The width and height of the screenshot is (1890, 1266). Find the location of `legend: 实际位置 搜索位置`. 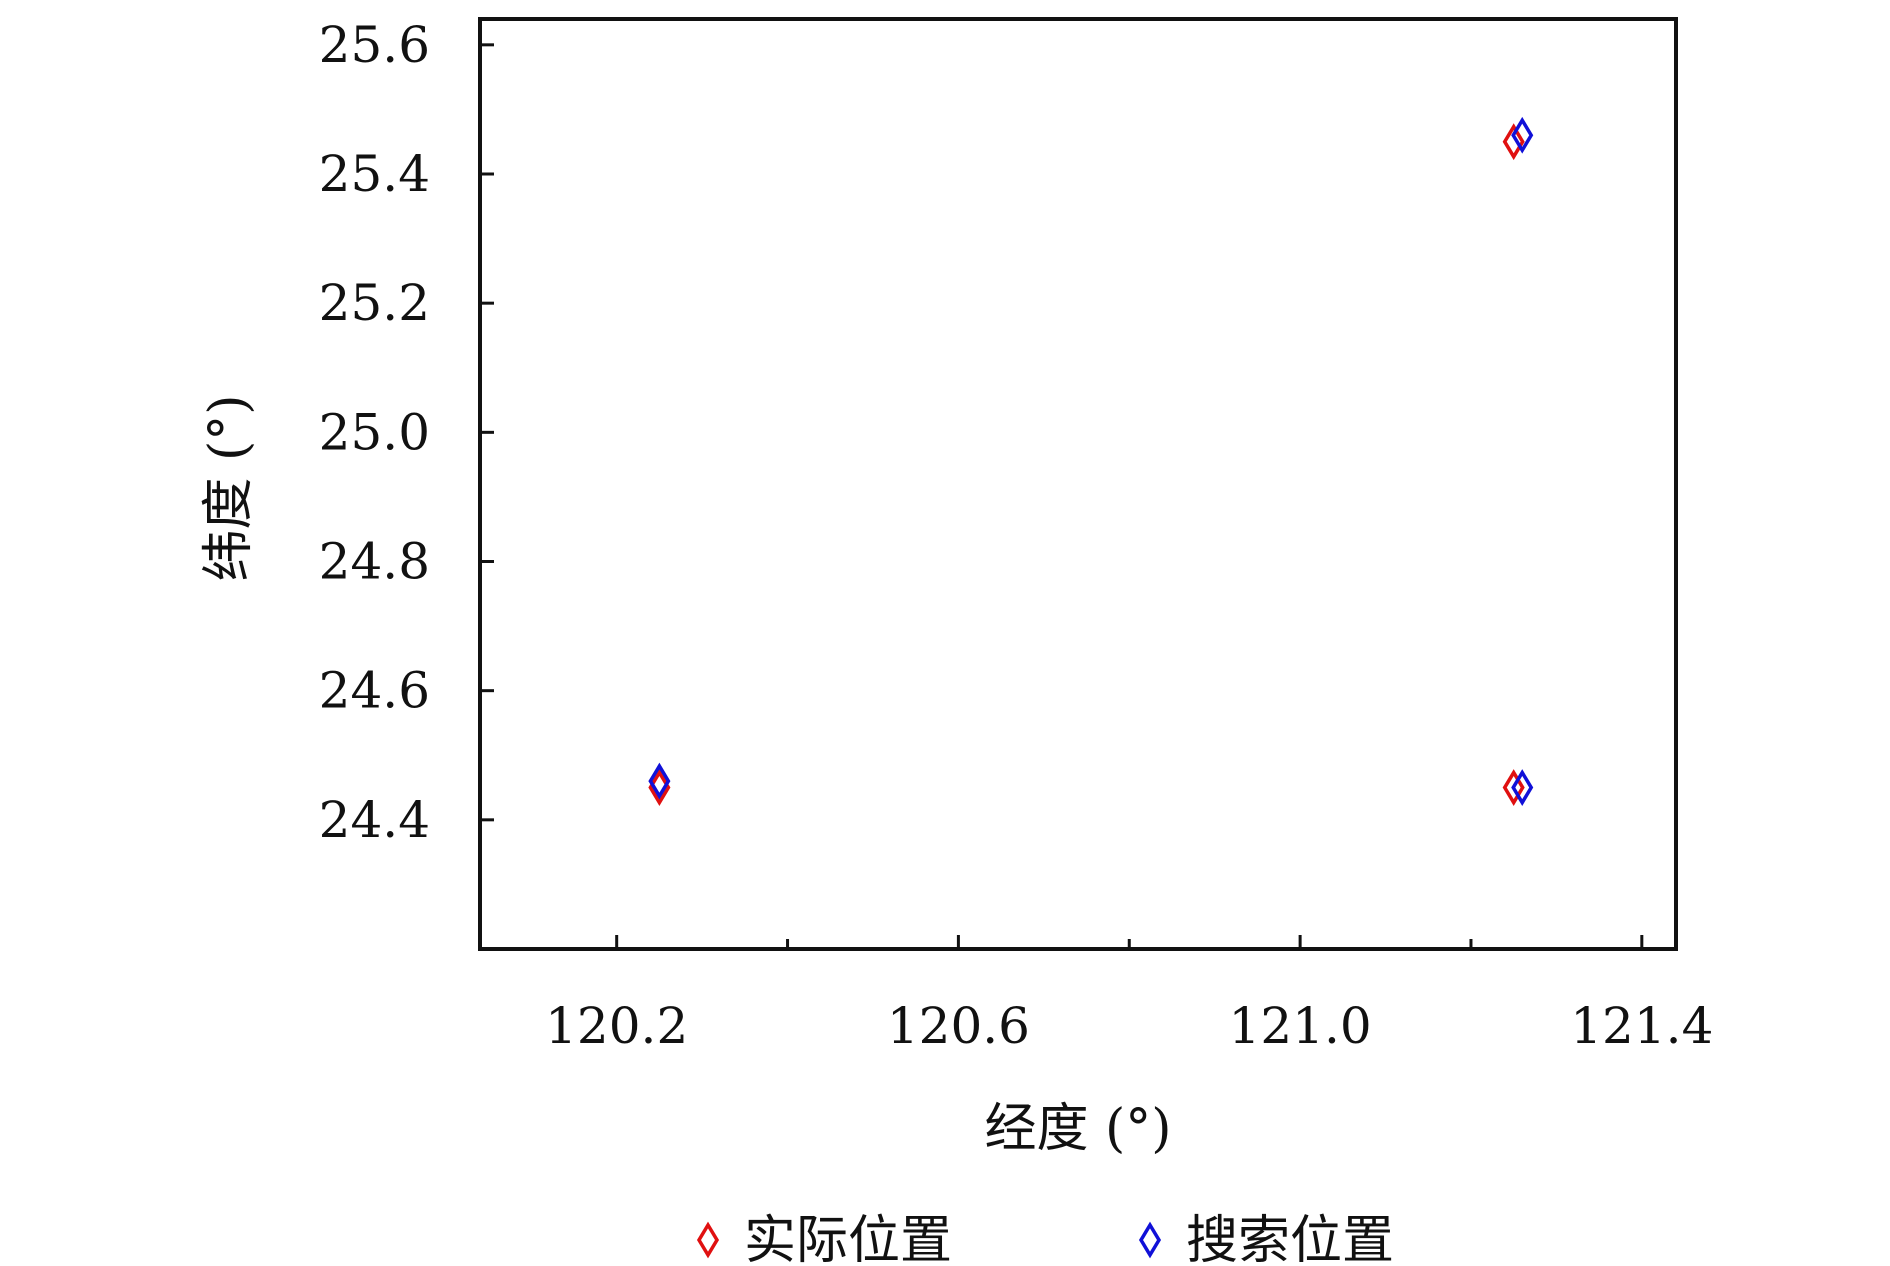

legend: 实际位置 搜索位置 is located at coordinates (1045, 1238).